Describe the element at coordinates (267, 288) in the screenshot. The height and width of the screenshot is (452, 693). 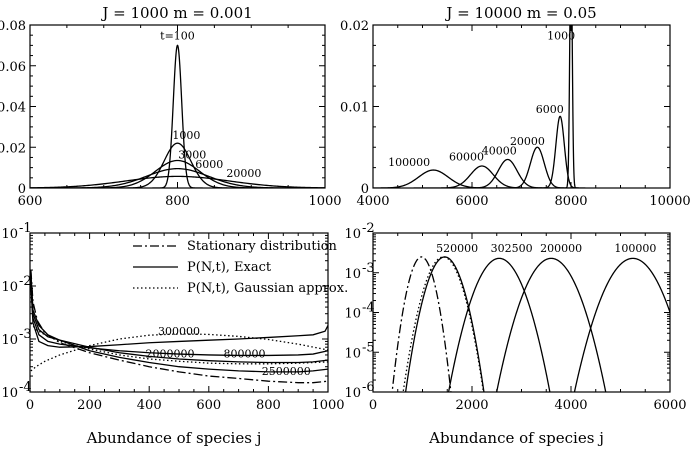
I see `legend-label: P(N,t), Gaussian approx.` at that location.